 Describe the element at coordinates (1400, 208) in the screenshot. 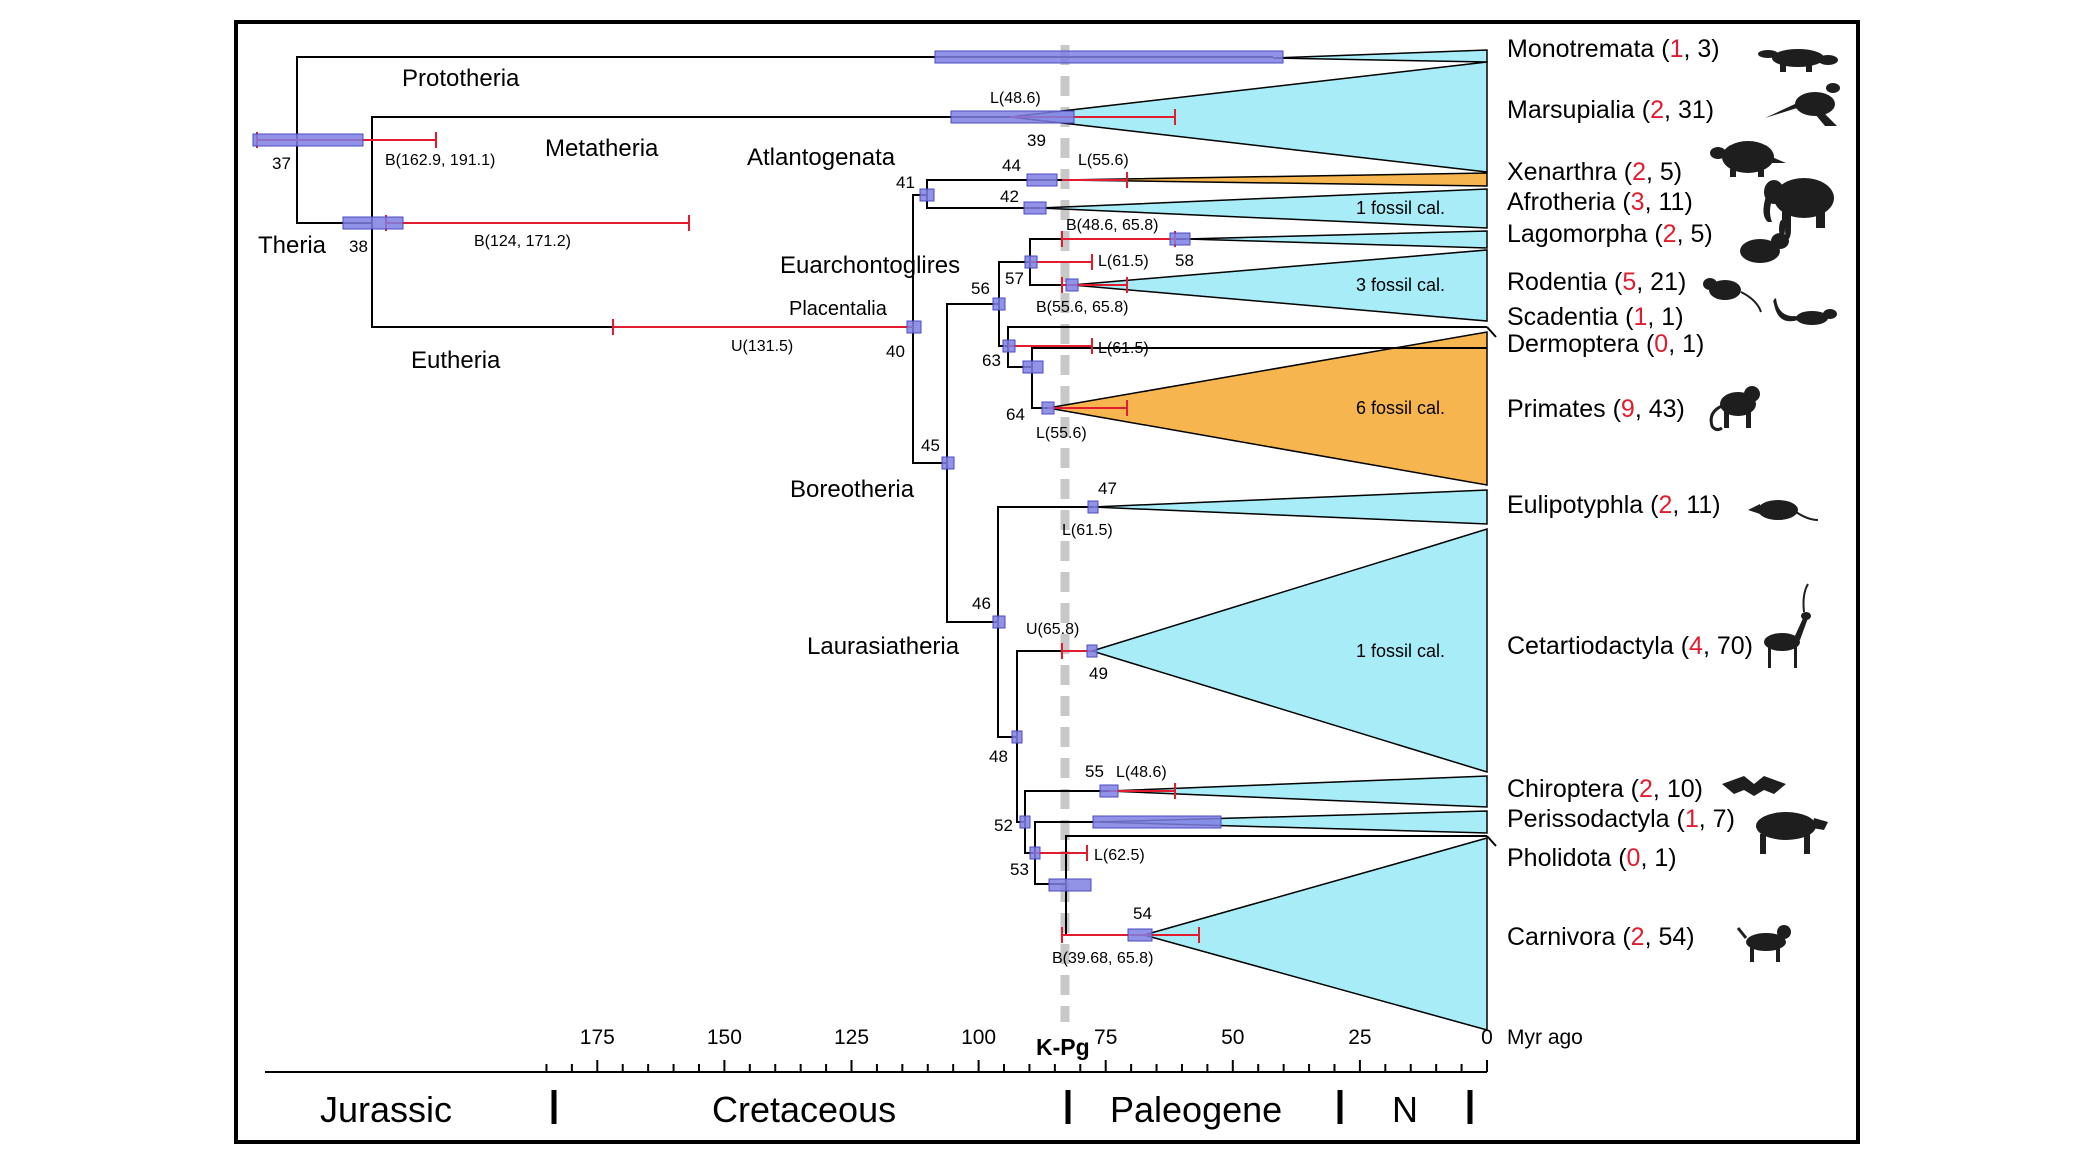

I see `fossil-cal-label: 1 fossil cal.` at that location.